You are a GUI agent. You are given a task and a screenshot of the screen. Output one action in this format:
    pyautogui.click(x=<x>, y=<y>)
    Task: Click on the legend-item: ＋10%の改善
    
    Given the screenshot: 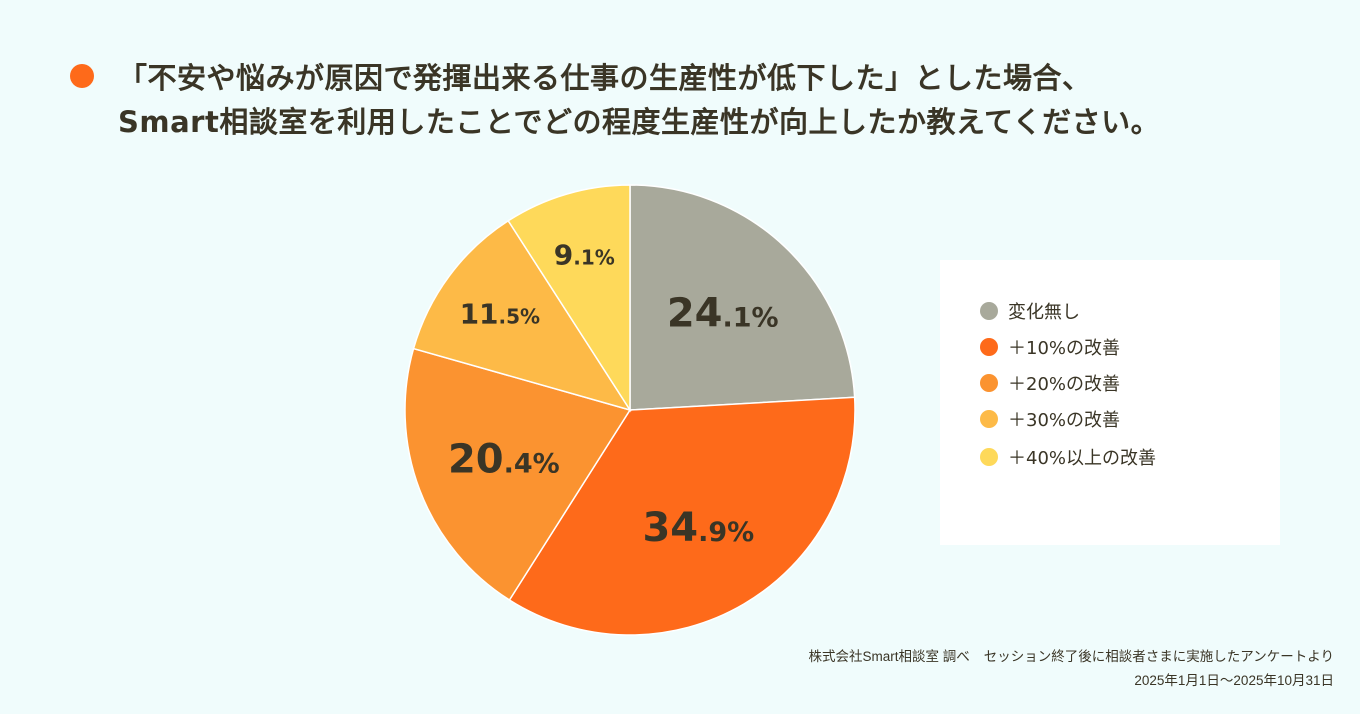 What is the action you would take?
    pyautogui.click(x=1050, y=347)
    